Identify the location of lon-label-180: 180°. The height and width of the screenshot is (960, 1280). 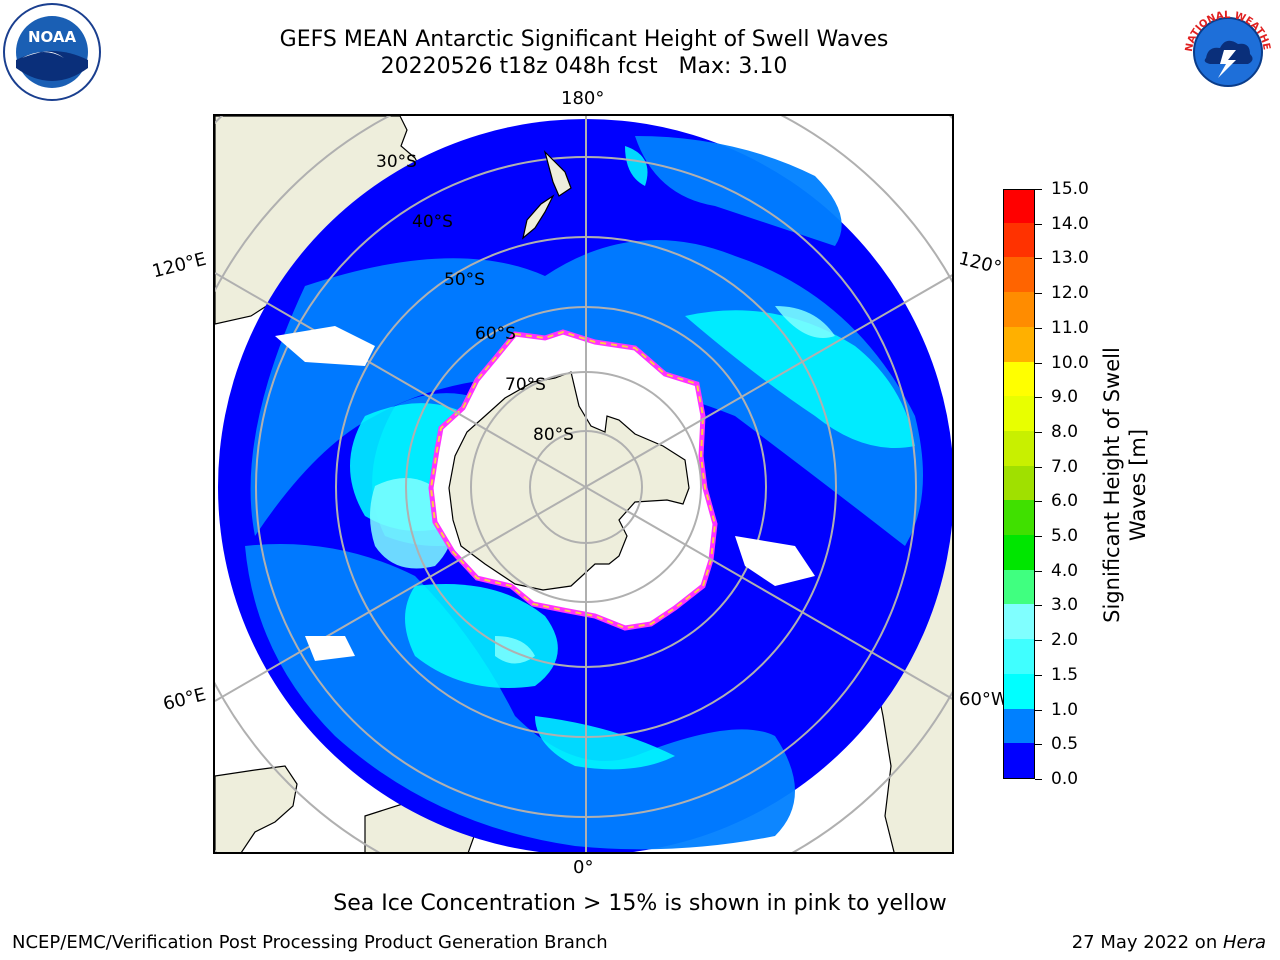
(583, 98).